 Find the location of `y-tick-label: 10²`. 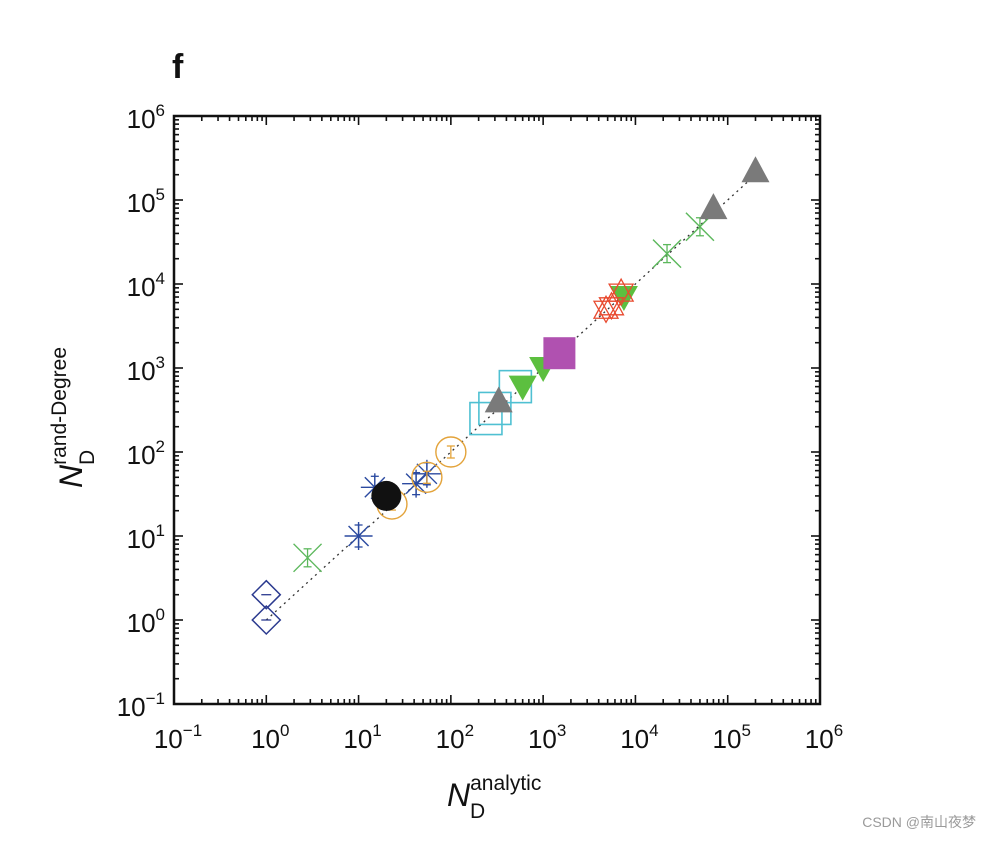

y-tick-label: 10² is located at coordinates (146, 453).